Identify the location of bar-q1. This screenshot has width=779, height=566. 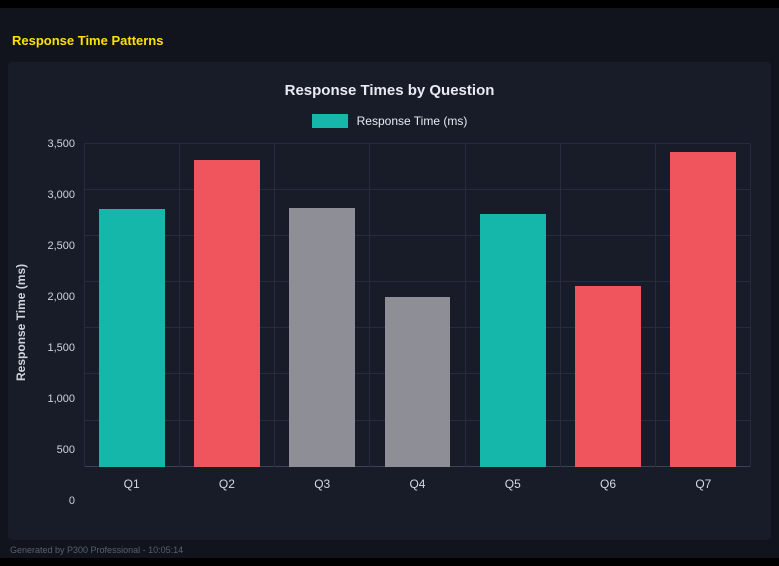
(132, 337).